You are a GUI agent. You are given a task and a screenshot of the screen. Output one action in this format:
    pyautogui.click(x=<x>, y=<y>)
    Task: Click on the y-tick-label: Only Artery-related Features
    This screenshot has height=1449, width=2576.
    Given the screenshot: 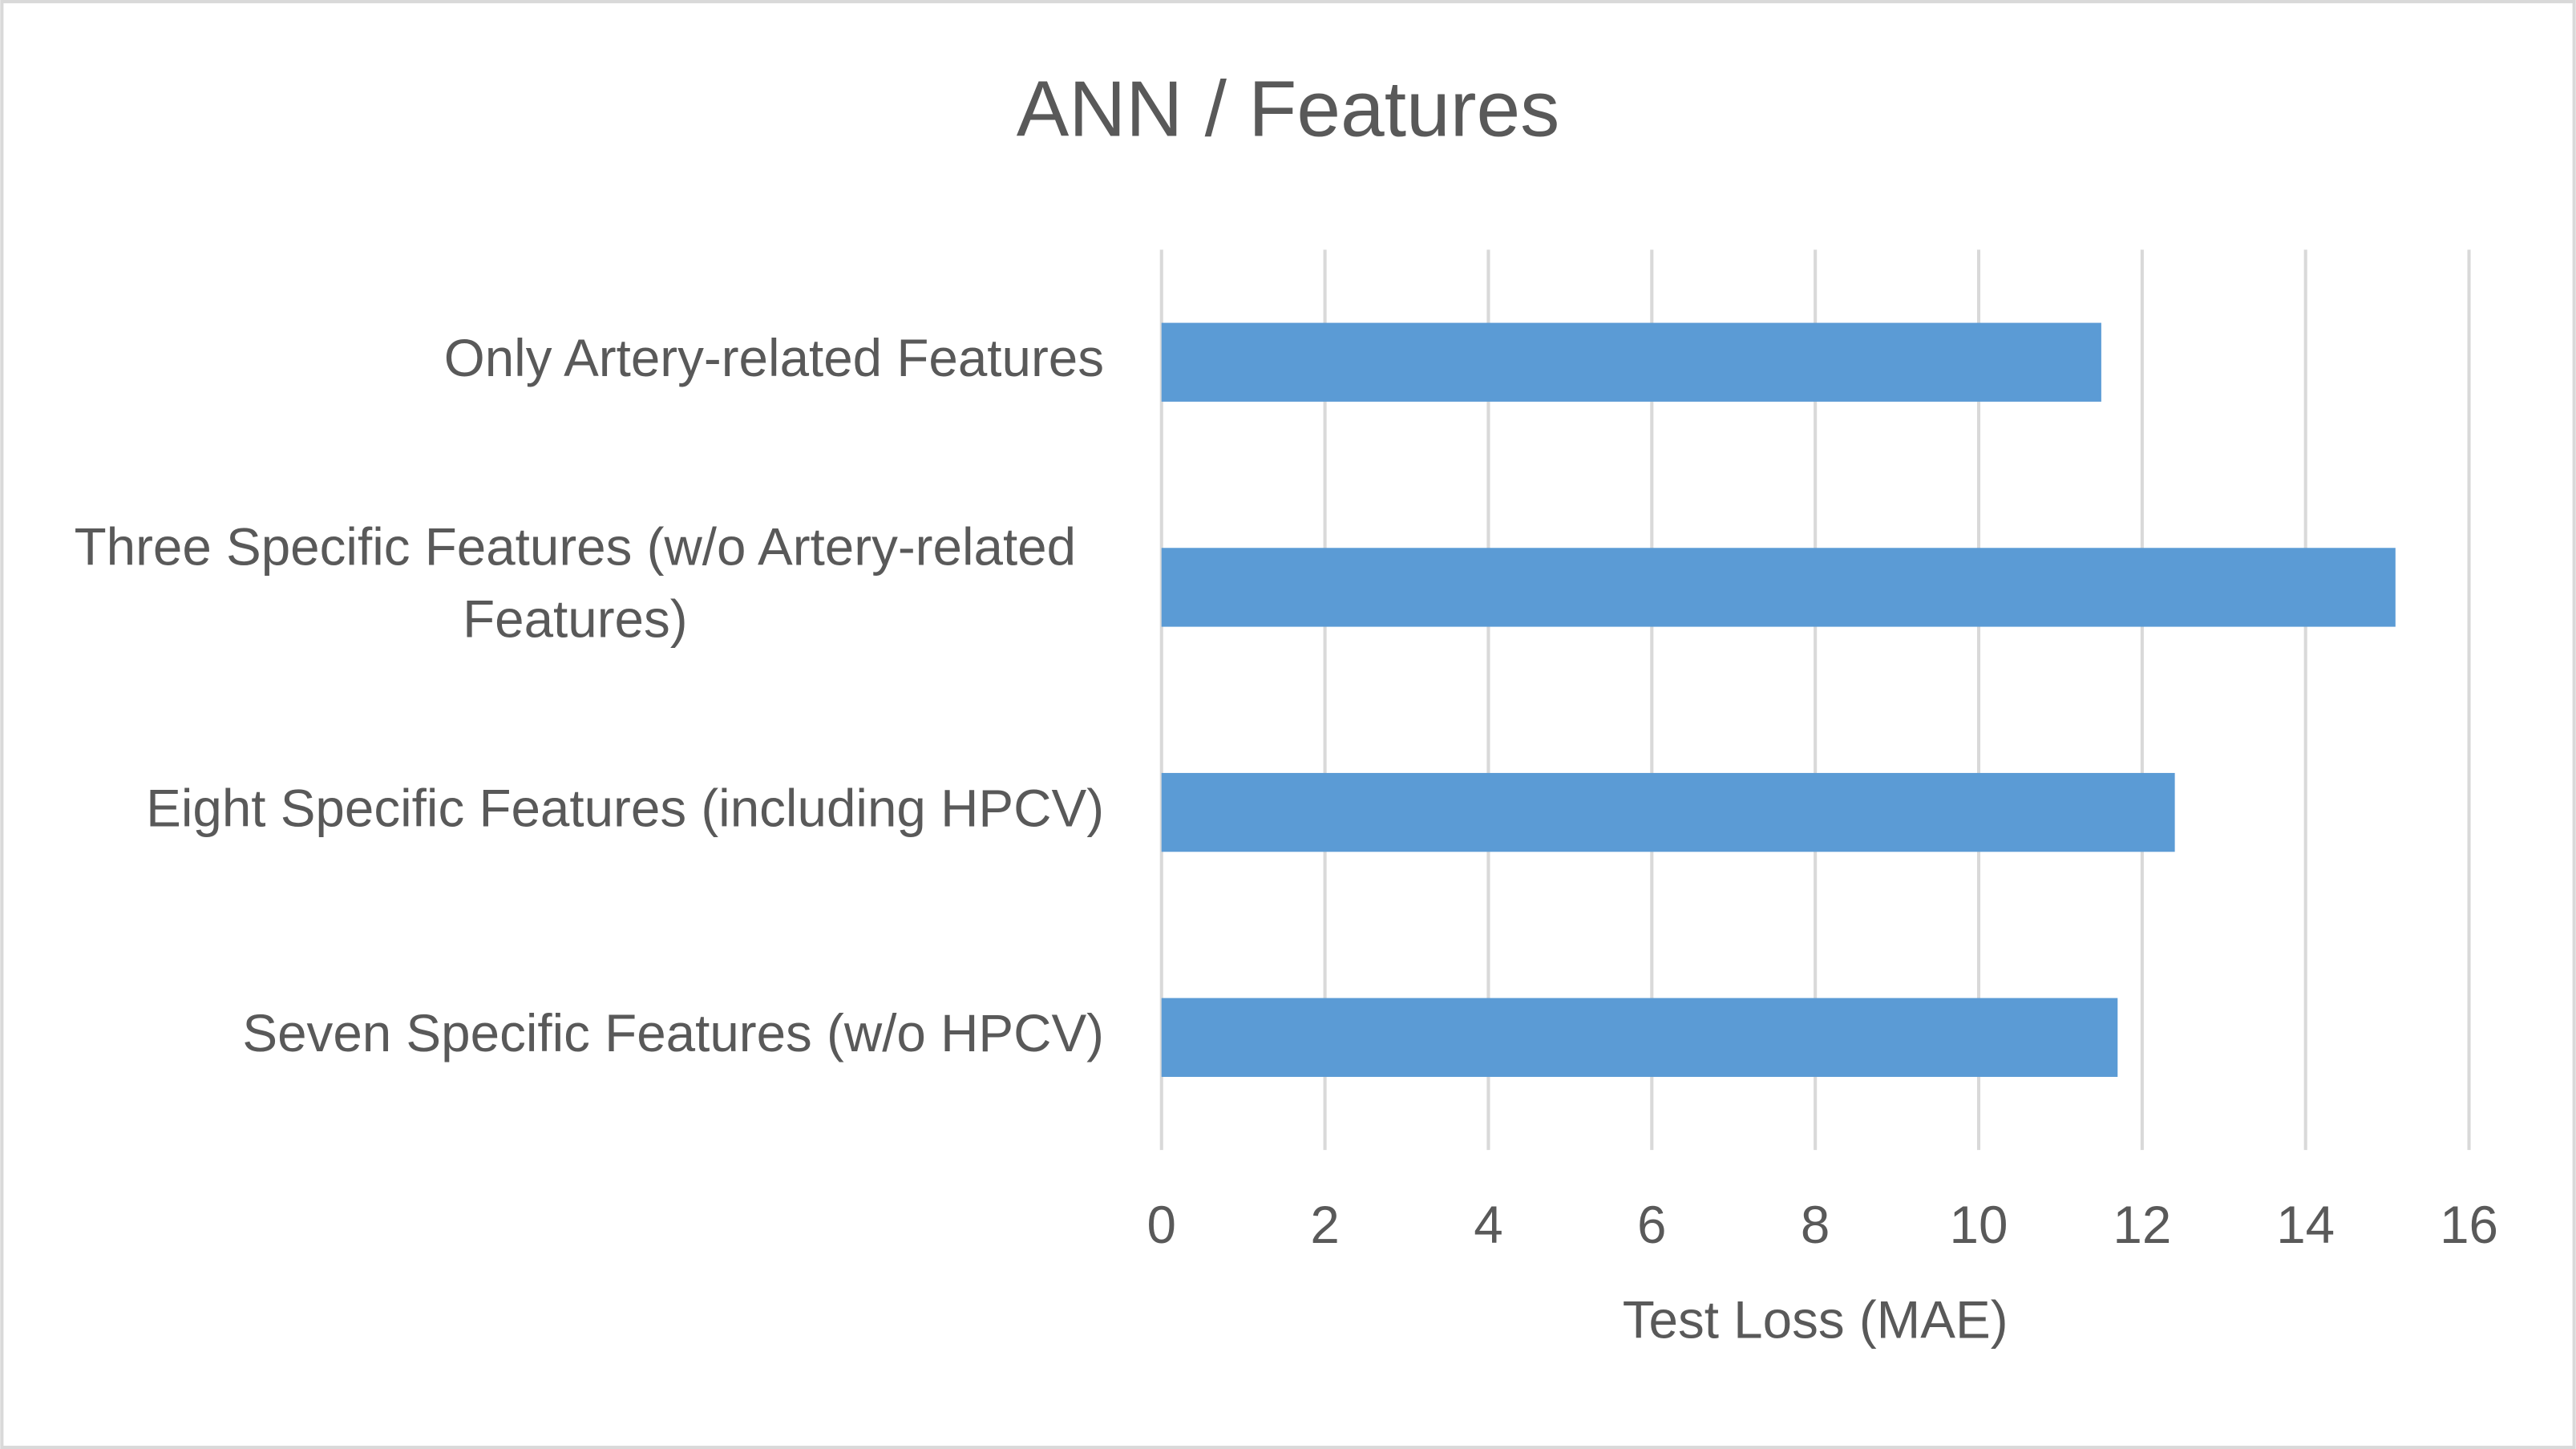 What is the action you would take?
    pyautogui.click(x=774, y=358)
    